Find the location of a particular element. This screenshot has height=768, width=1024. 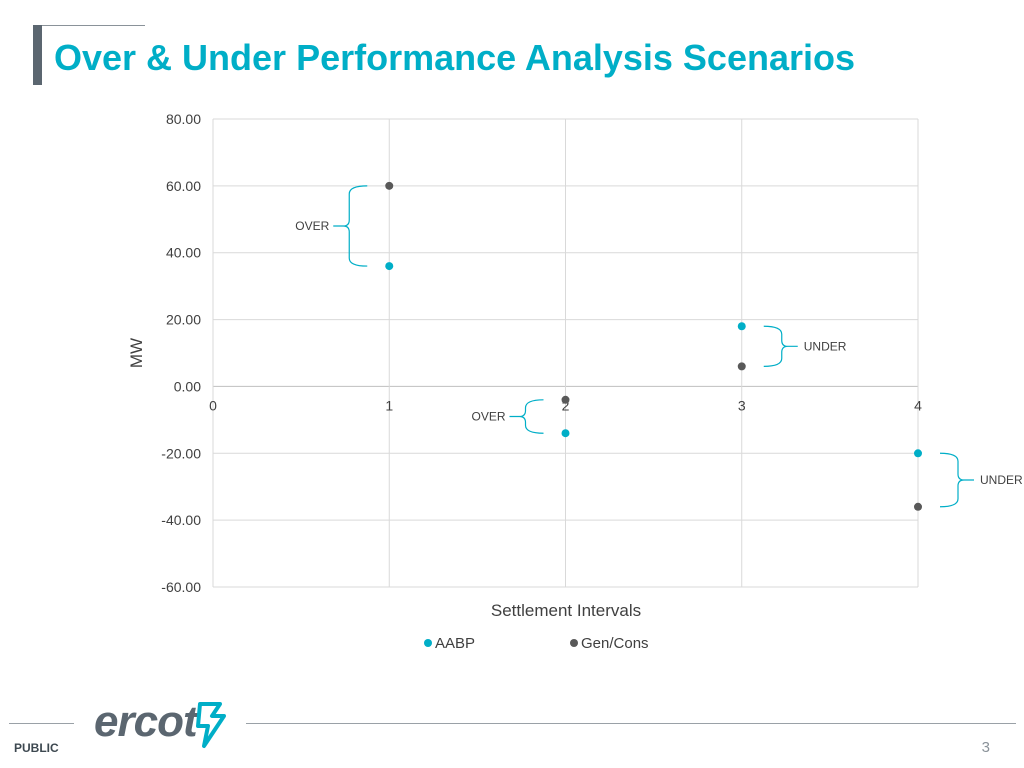

y-tick-label: 60.00 is located at coordinates (183, 186).